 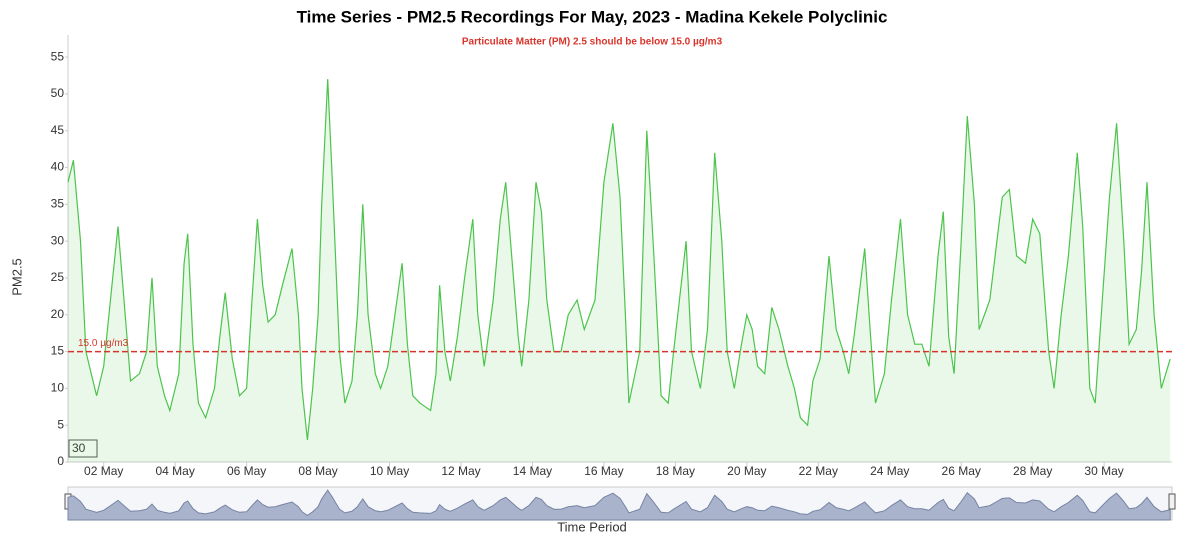 I want to click on y-tick-label: 30, so click(x=58, y=240).